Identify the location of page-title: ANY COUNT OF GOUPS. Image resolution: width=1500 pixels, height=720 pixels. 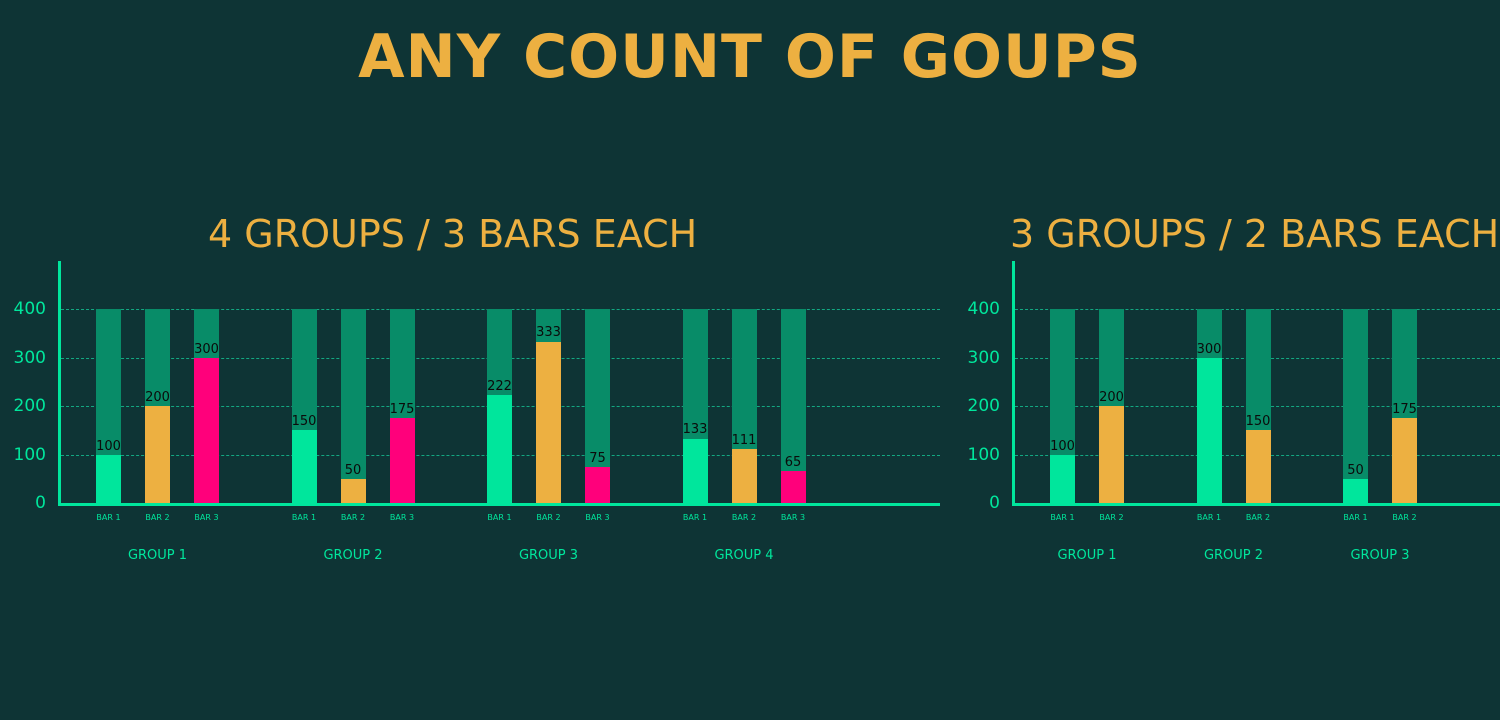
(750, 57).